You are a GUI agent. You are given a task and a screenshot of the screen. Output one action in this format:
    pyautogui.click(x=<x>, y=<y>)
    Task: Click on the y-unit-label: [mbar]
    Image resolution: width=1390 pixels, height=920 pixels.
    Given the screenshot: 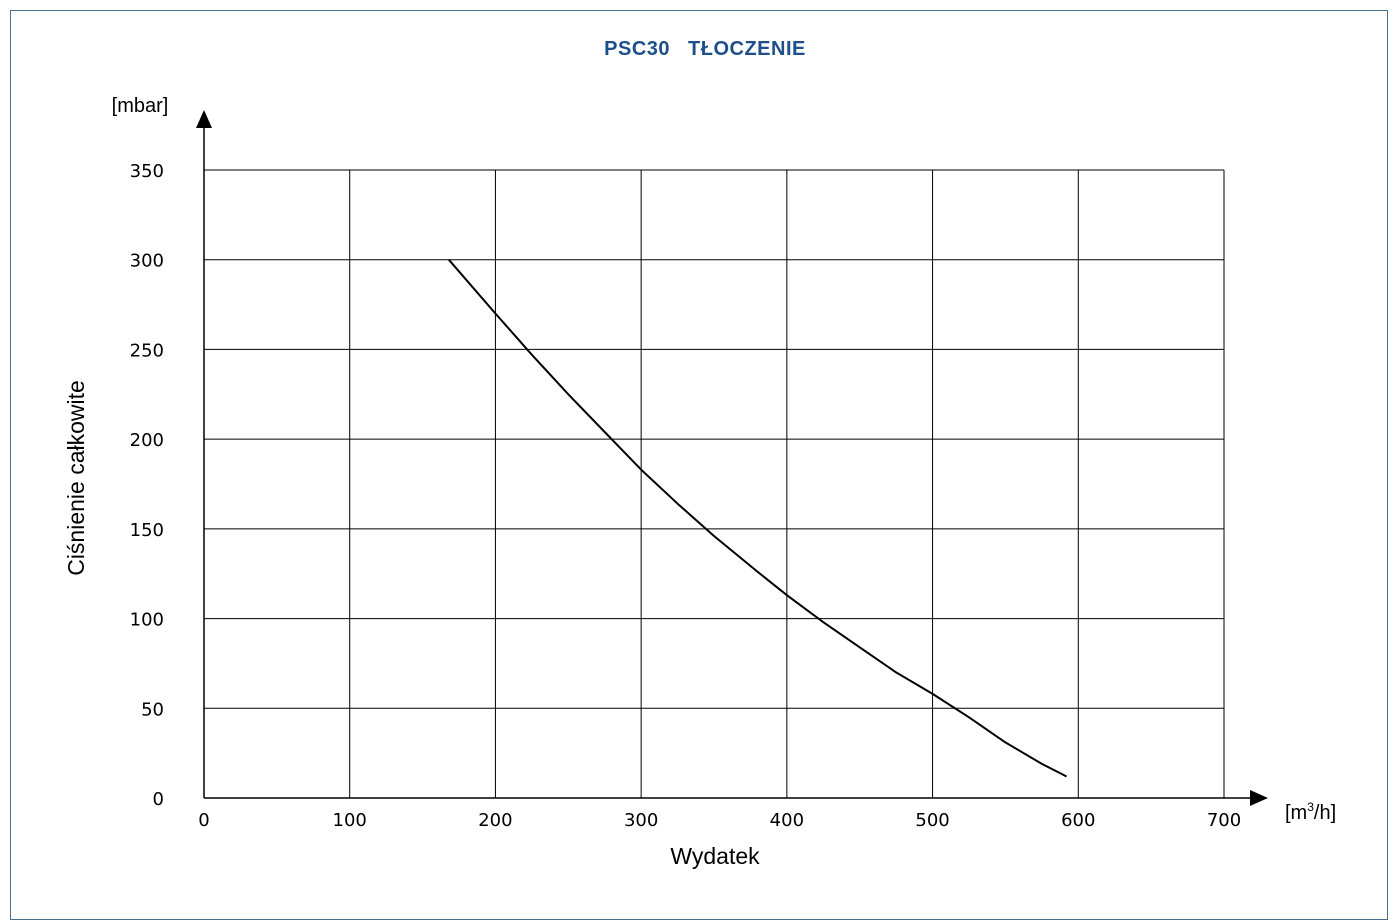 What is the action you would take?
    pyautogui.click(x=140, y=106)
    